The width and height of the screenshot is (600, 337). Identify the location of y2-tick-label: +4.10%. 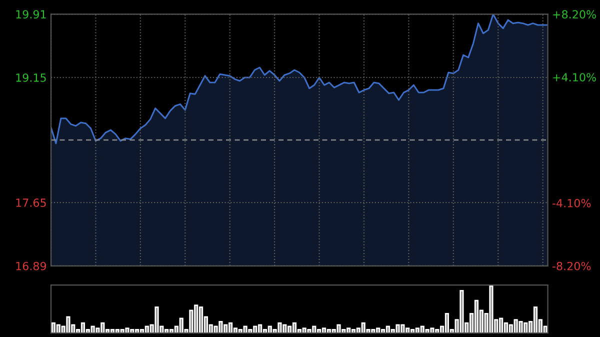
(574, 77).